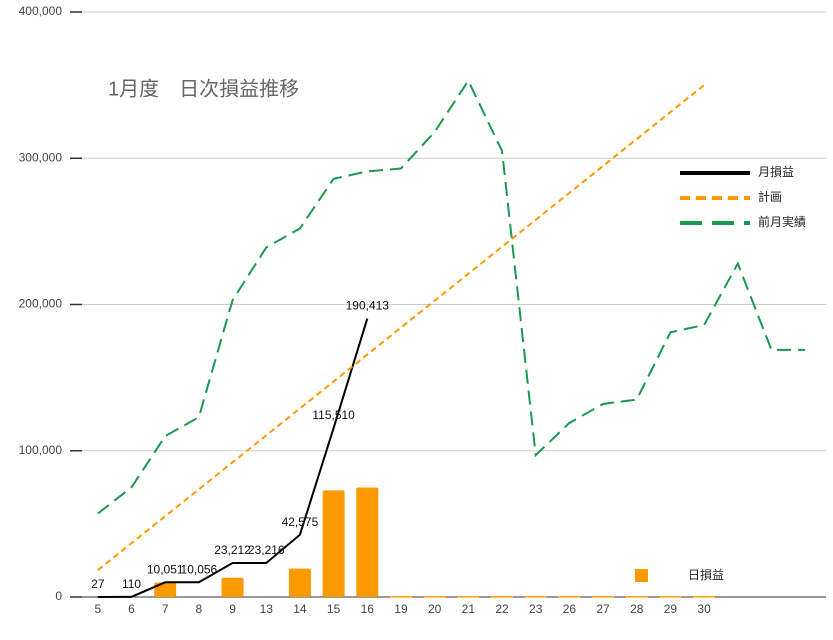  Describe the element at coordinates (570, 609) in the screenshot. I see `x-tick-label: 26` at that location.